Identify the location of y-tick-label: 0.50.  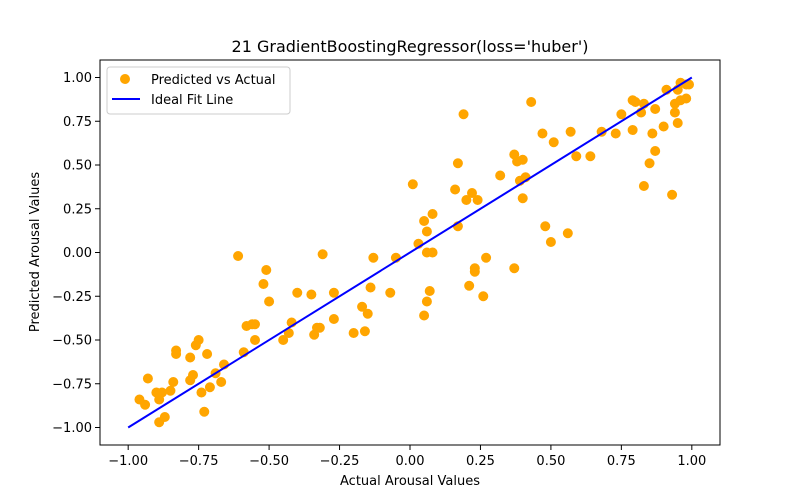
(77, 166).